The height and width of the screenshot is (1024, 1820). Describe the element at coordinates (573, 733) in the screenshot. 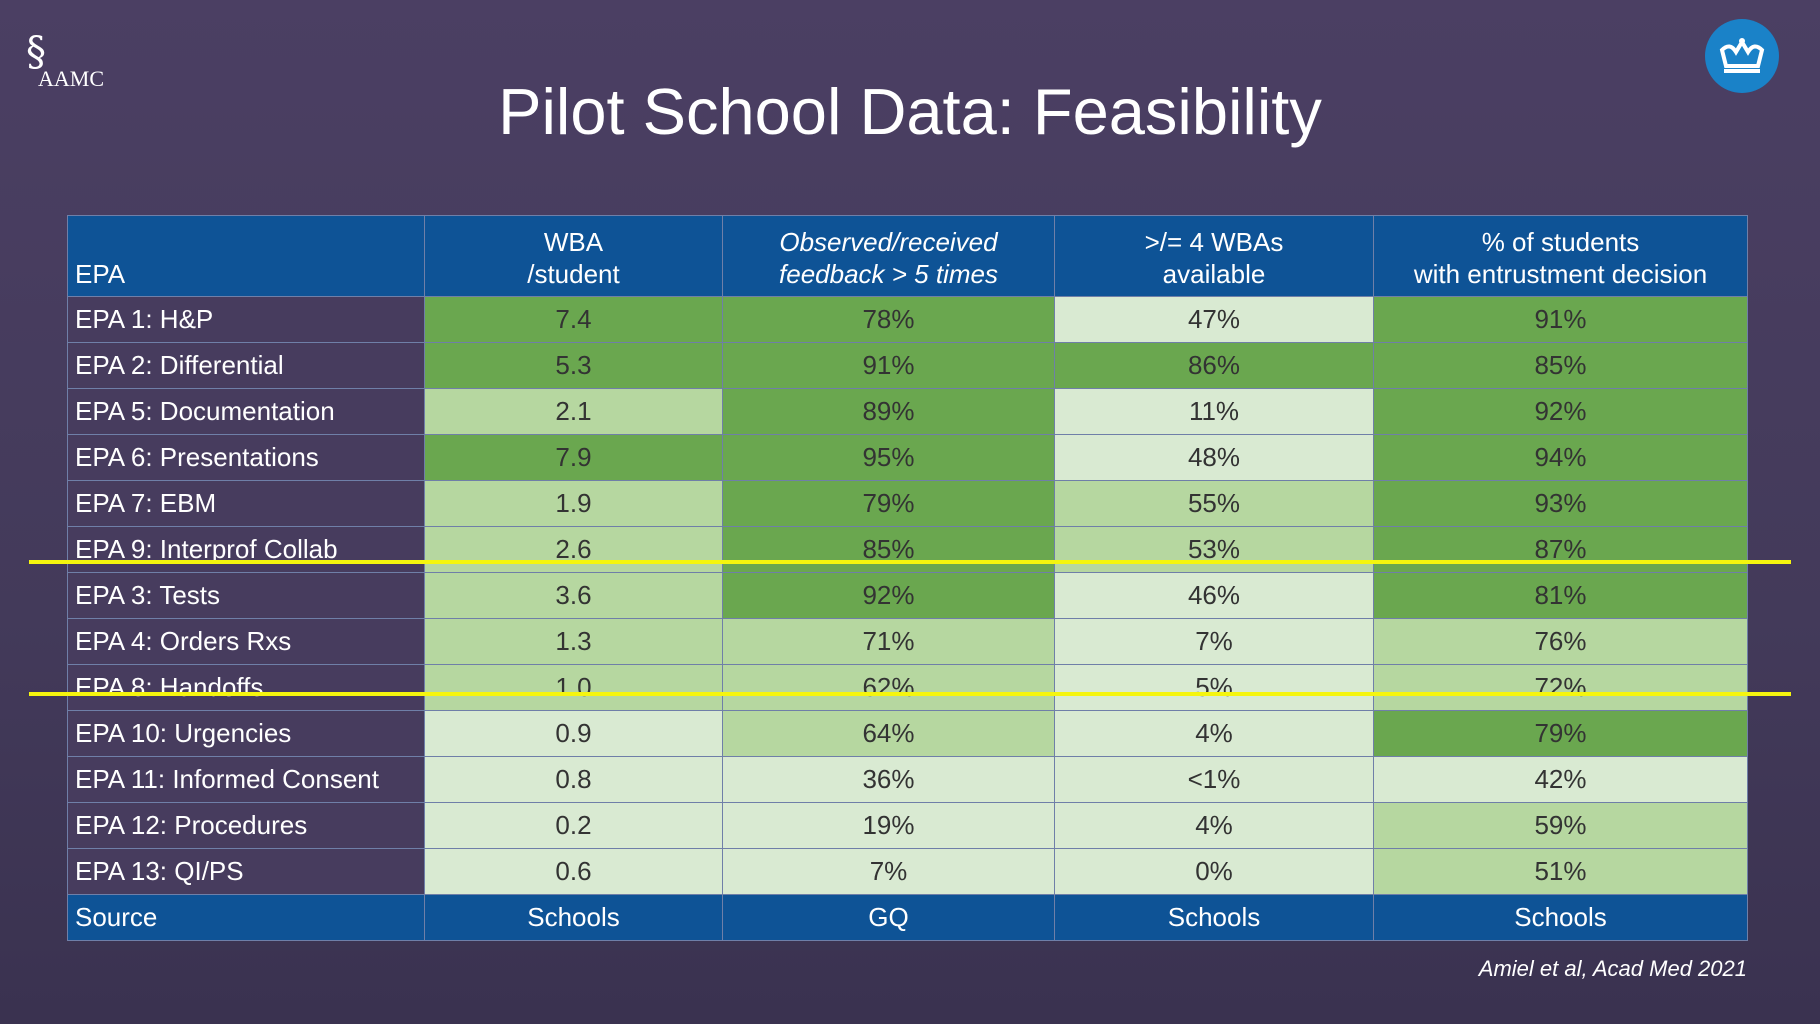

I see `value-cell: 0.9` at that location.